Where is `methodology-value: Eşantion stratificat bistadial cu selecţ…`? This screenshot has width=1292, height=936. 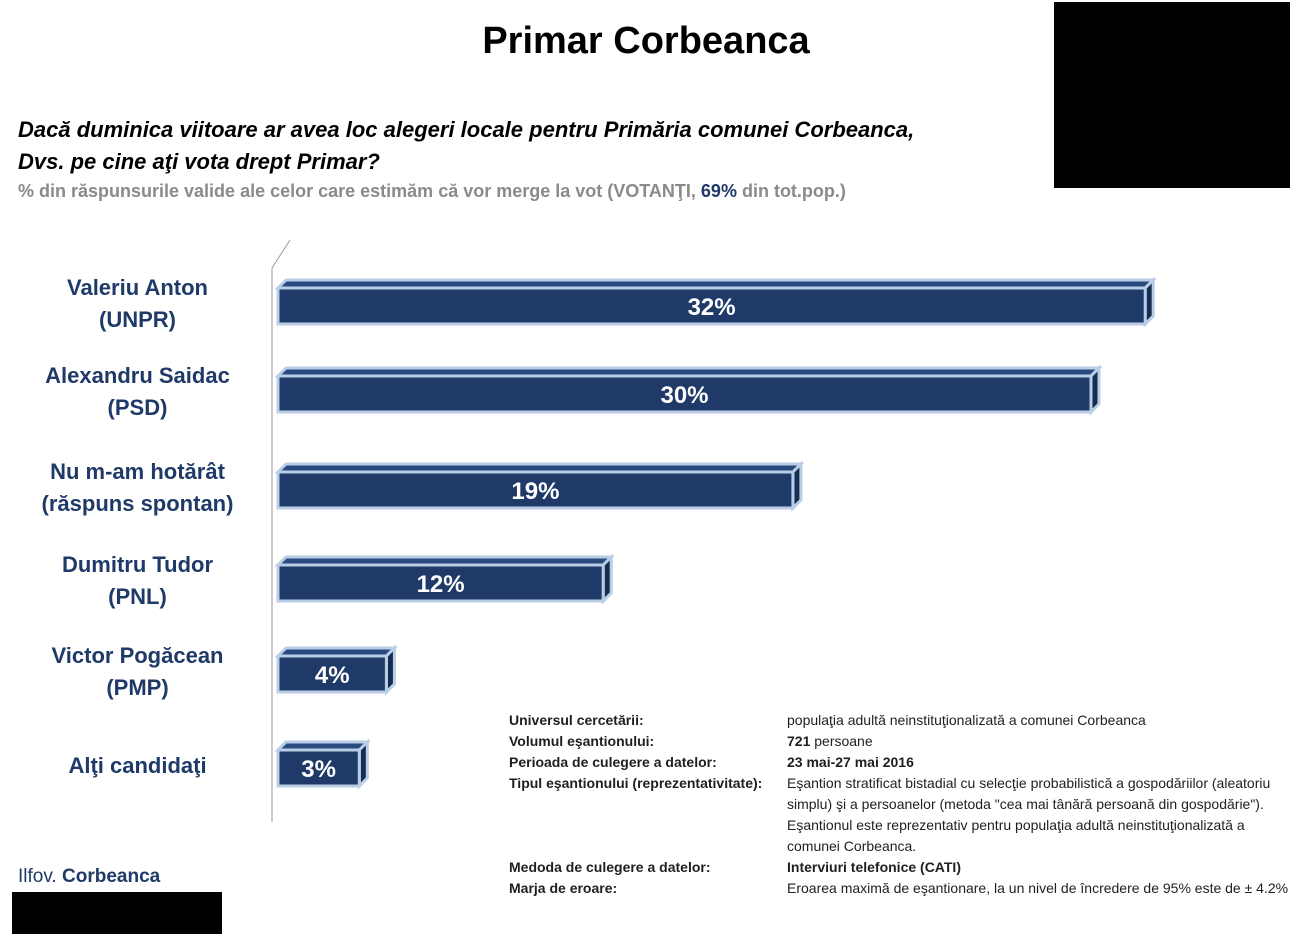 methodology-value: Eşantion stratificat bistadial cu selecţ… is located at coordinates (1029, 814).